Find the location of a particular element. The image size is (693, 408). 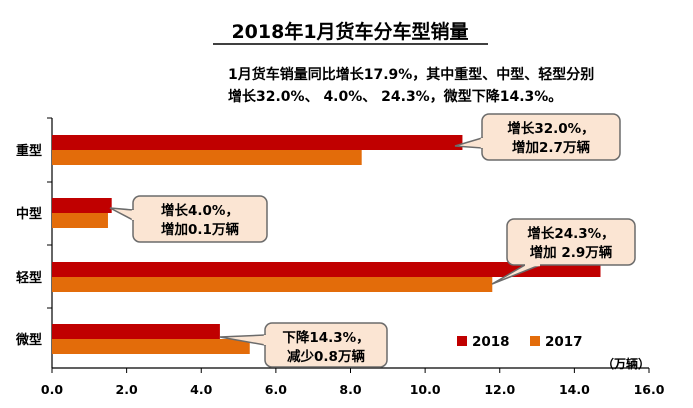

category-label: 微型 is located at coordinates (28, 340).